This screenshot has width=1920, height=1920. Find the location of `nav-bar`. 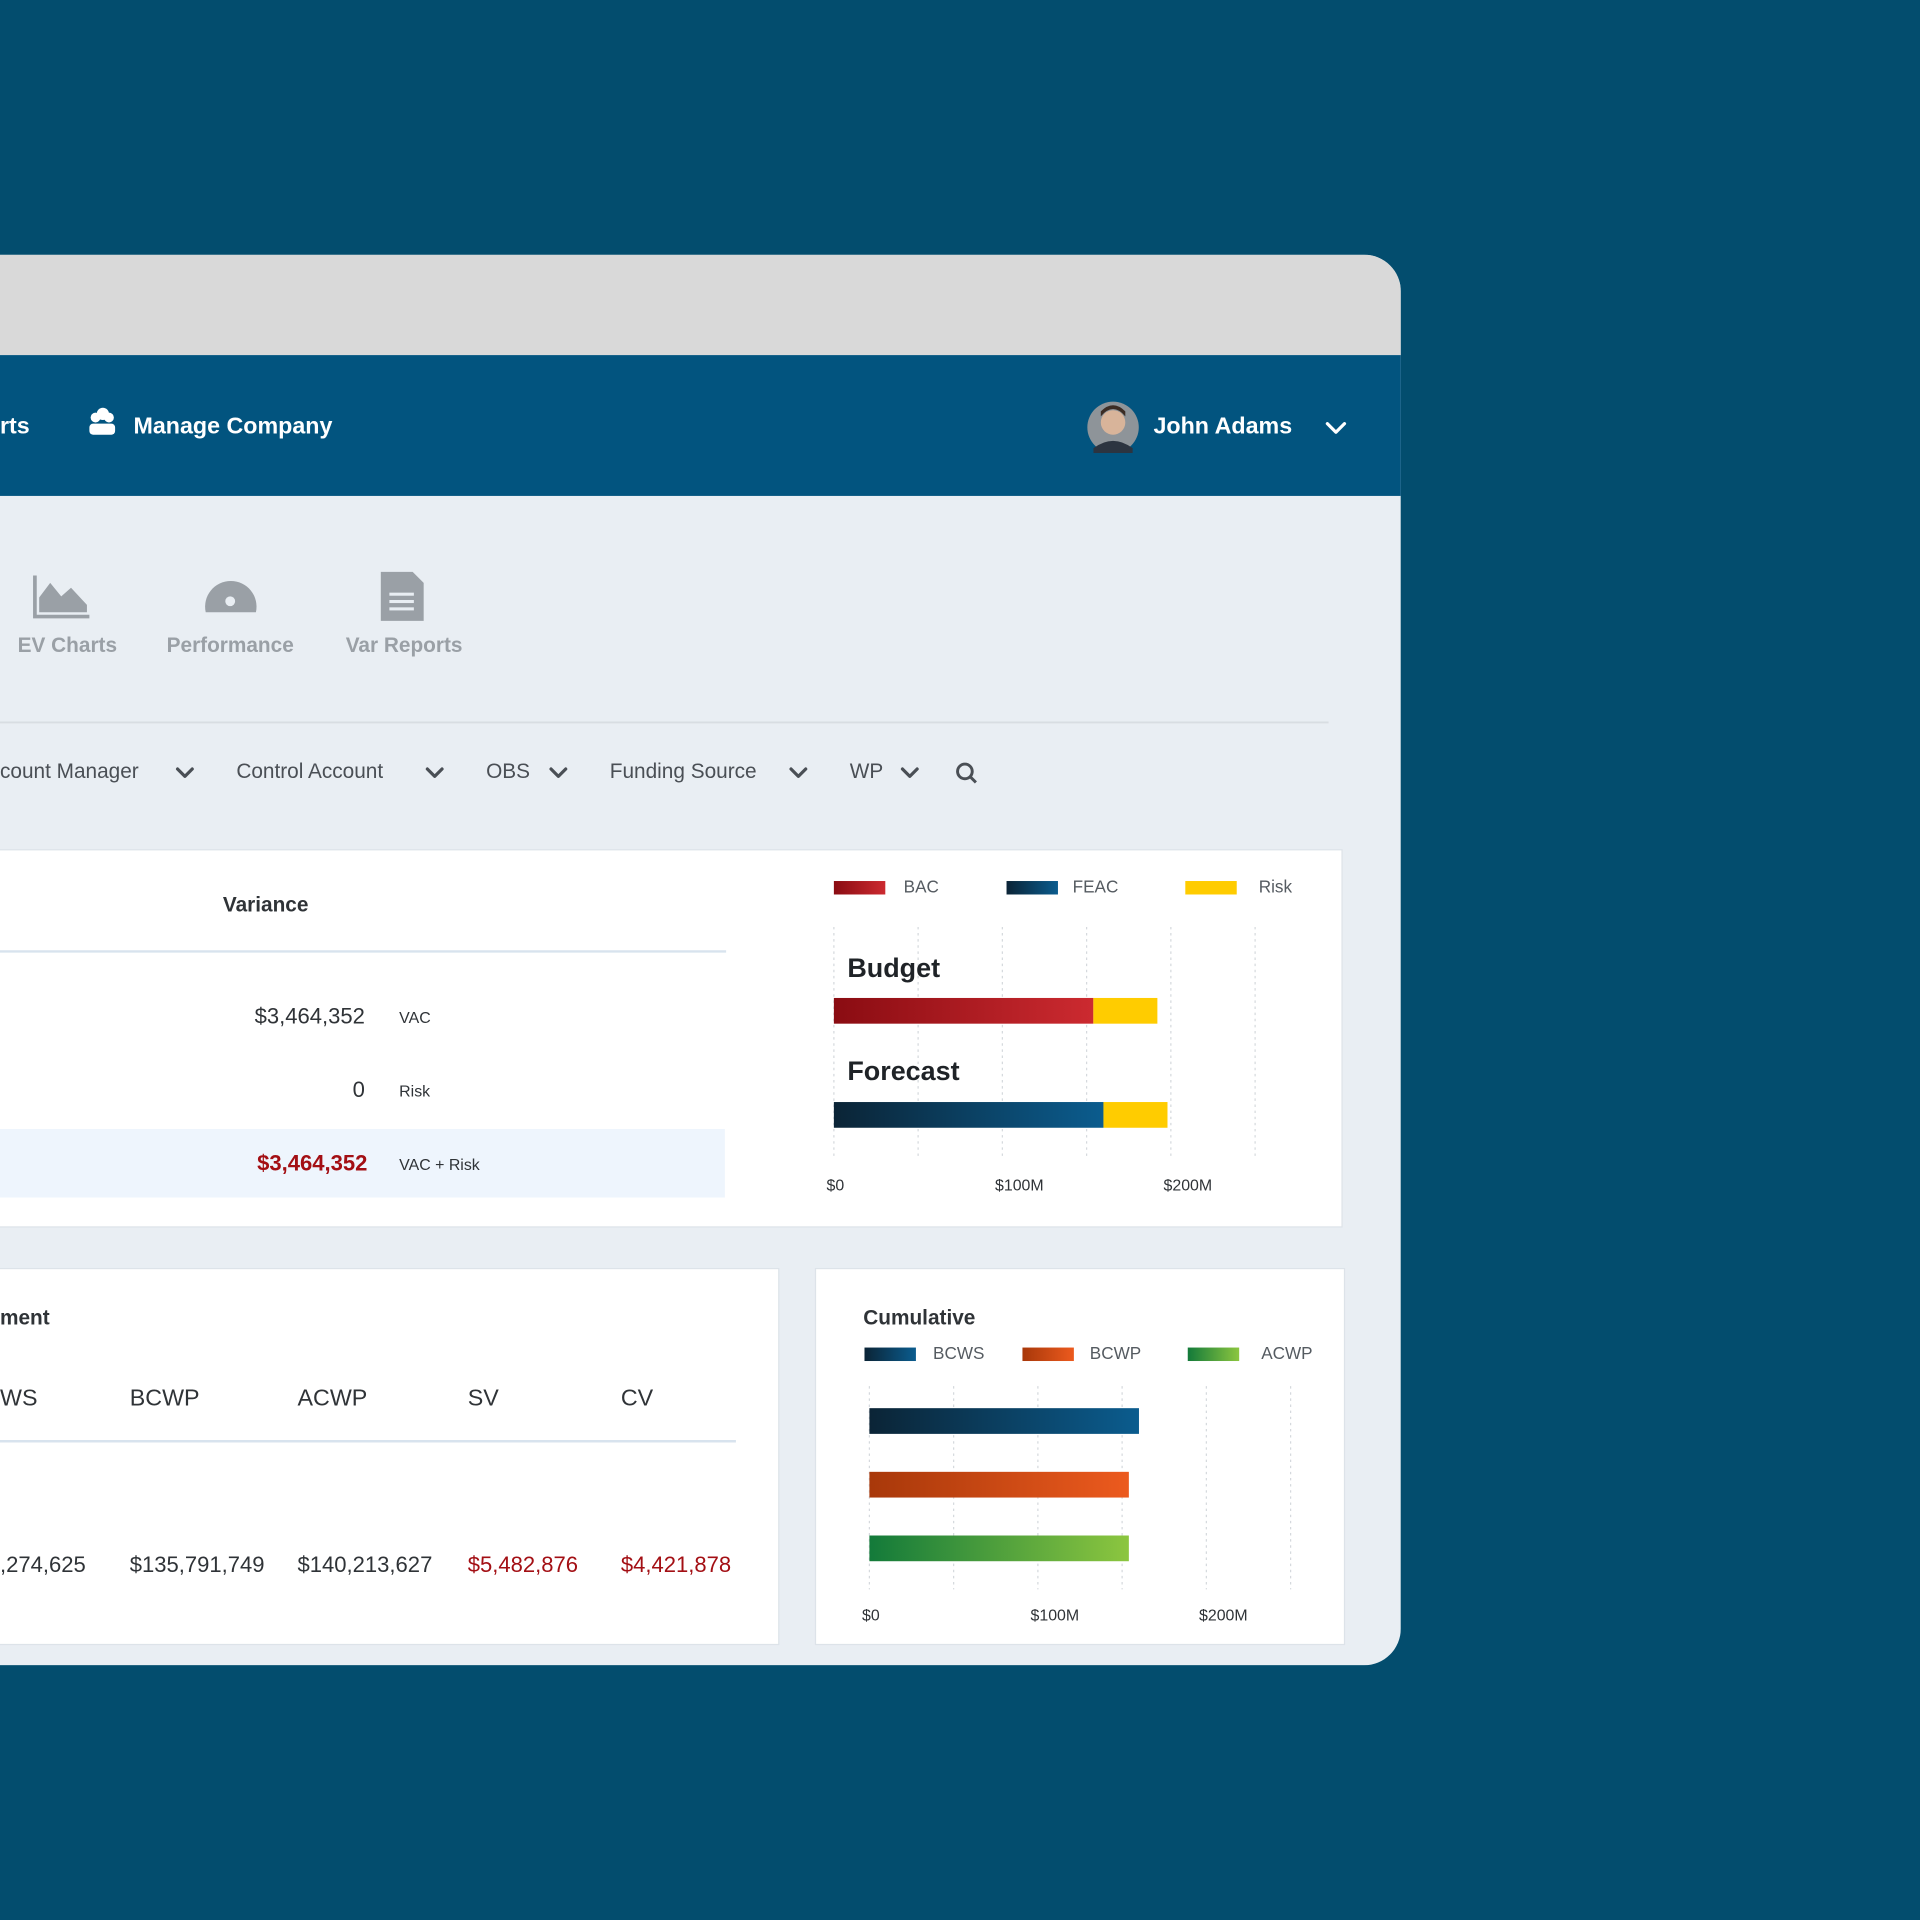

nav-bar is located at coordinates (700, 425).